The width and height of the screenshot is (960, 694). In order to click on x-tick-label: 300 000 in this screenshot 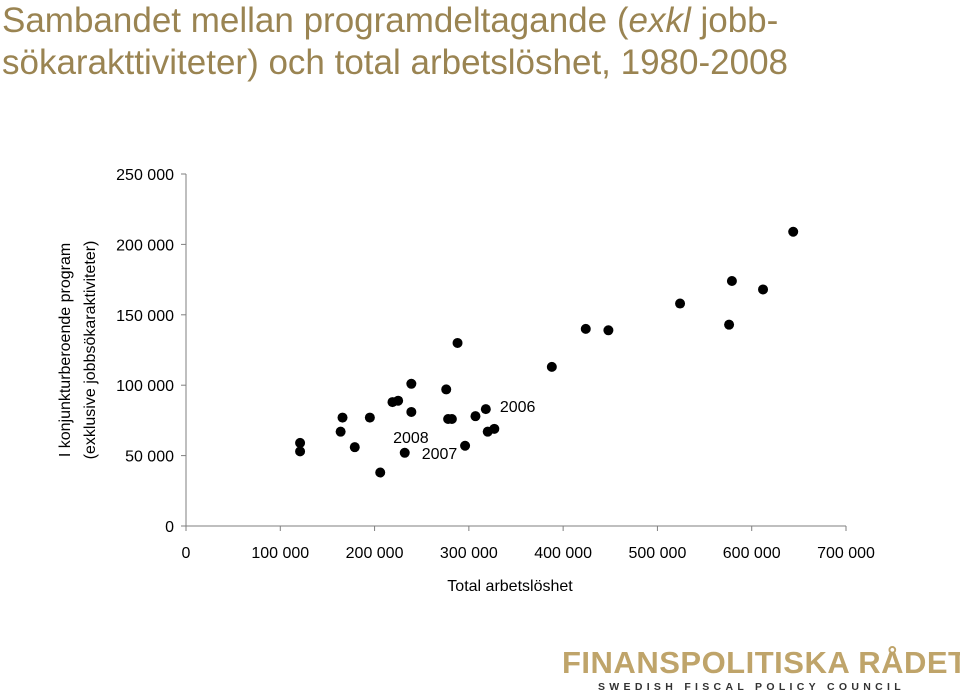, I will do `click(469, 553)`.